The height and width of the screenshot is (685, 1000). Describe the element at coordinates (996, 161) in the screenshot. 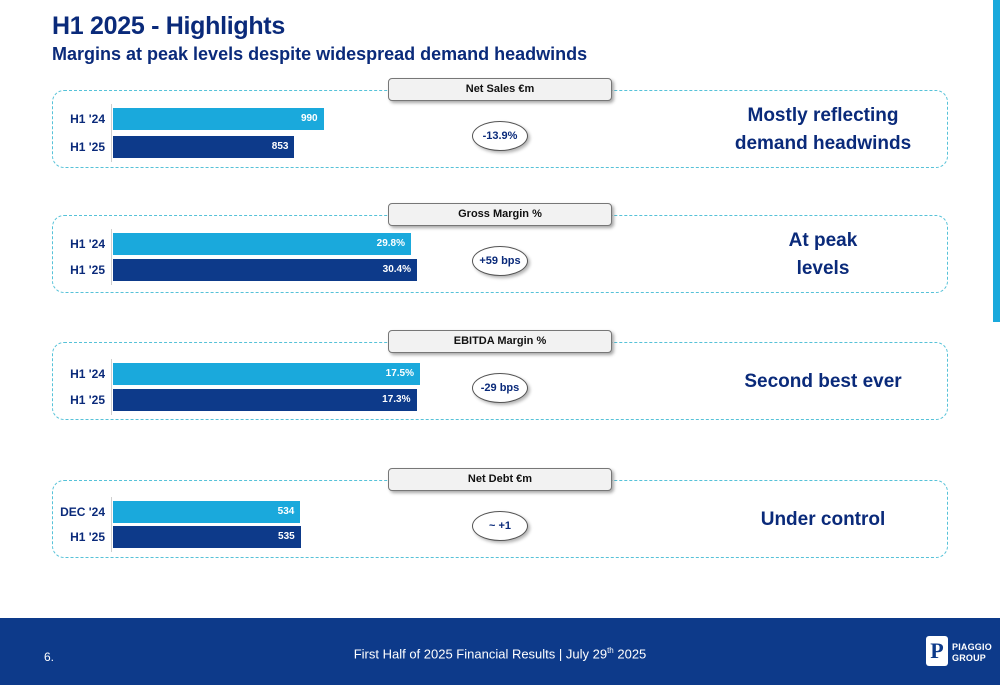

I see `right-accent-bar` at that location.